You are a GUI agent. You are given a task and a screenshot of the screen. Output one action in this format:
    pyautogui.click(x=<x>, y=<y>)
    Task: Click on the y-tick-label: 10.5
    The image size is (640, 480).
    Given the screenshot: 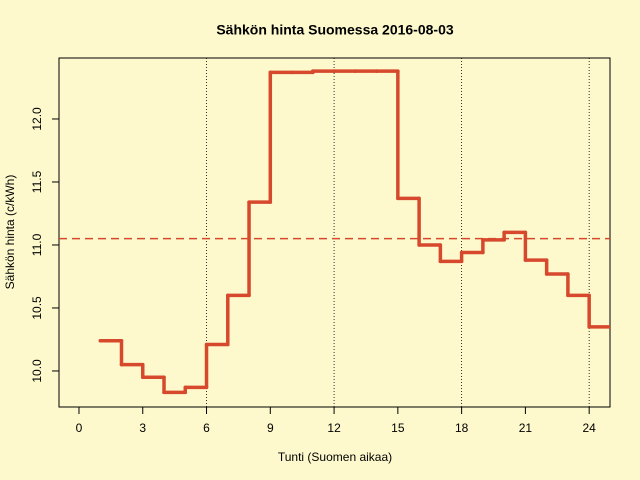 What is the action you would take?
    pyautogui.click(x=37, y=308)
    